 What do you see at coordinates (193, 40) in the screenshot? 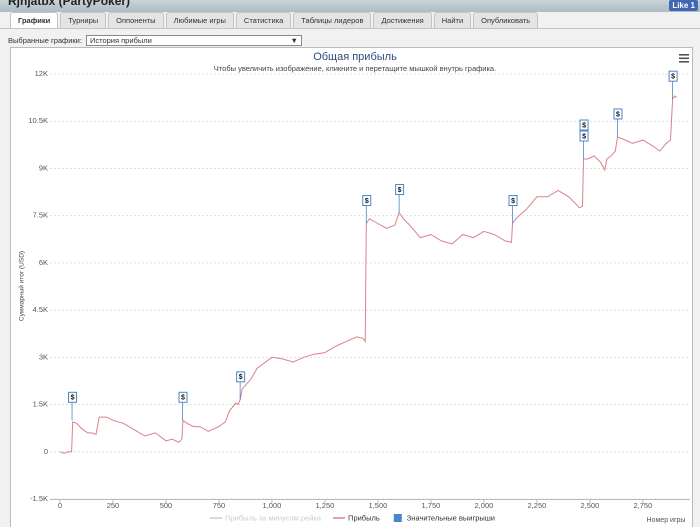
I see `selector-box: История прибыли ▼` at bounding box center [193, 40].